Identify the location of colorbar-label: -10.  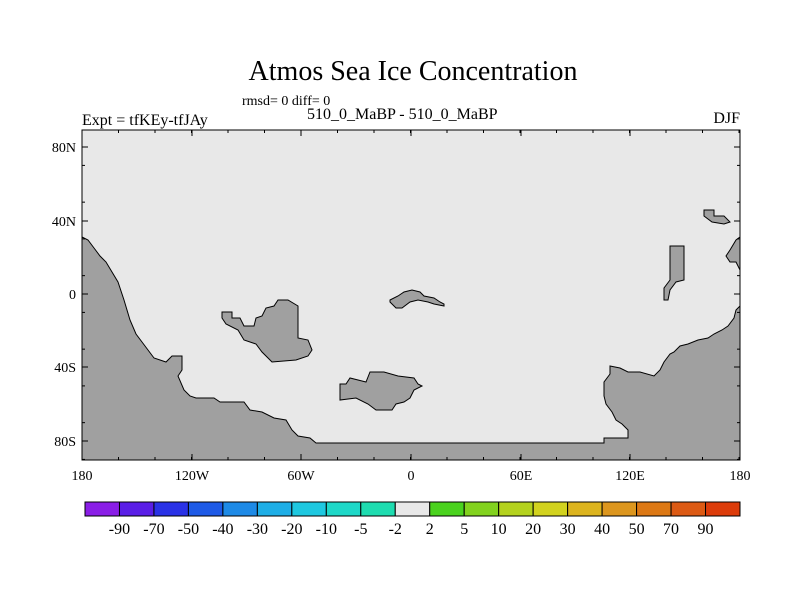
(326, 529).